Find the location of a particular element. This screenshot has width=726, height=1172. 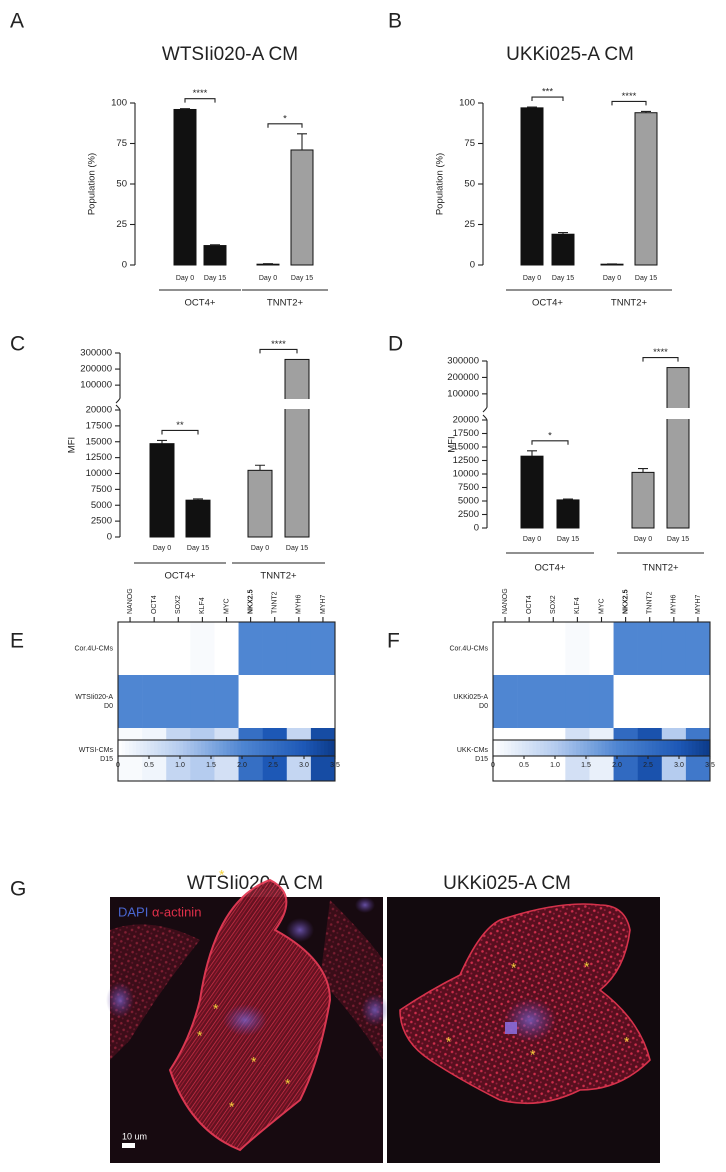

heatmap-frame is located at coordinates (601, 701).